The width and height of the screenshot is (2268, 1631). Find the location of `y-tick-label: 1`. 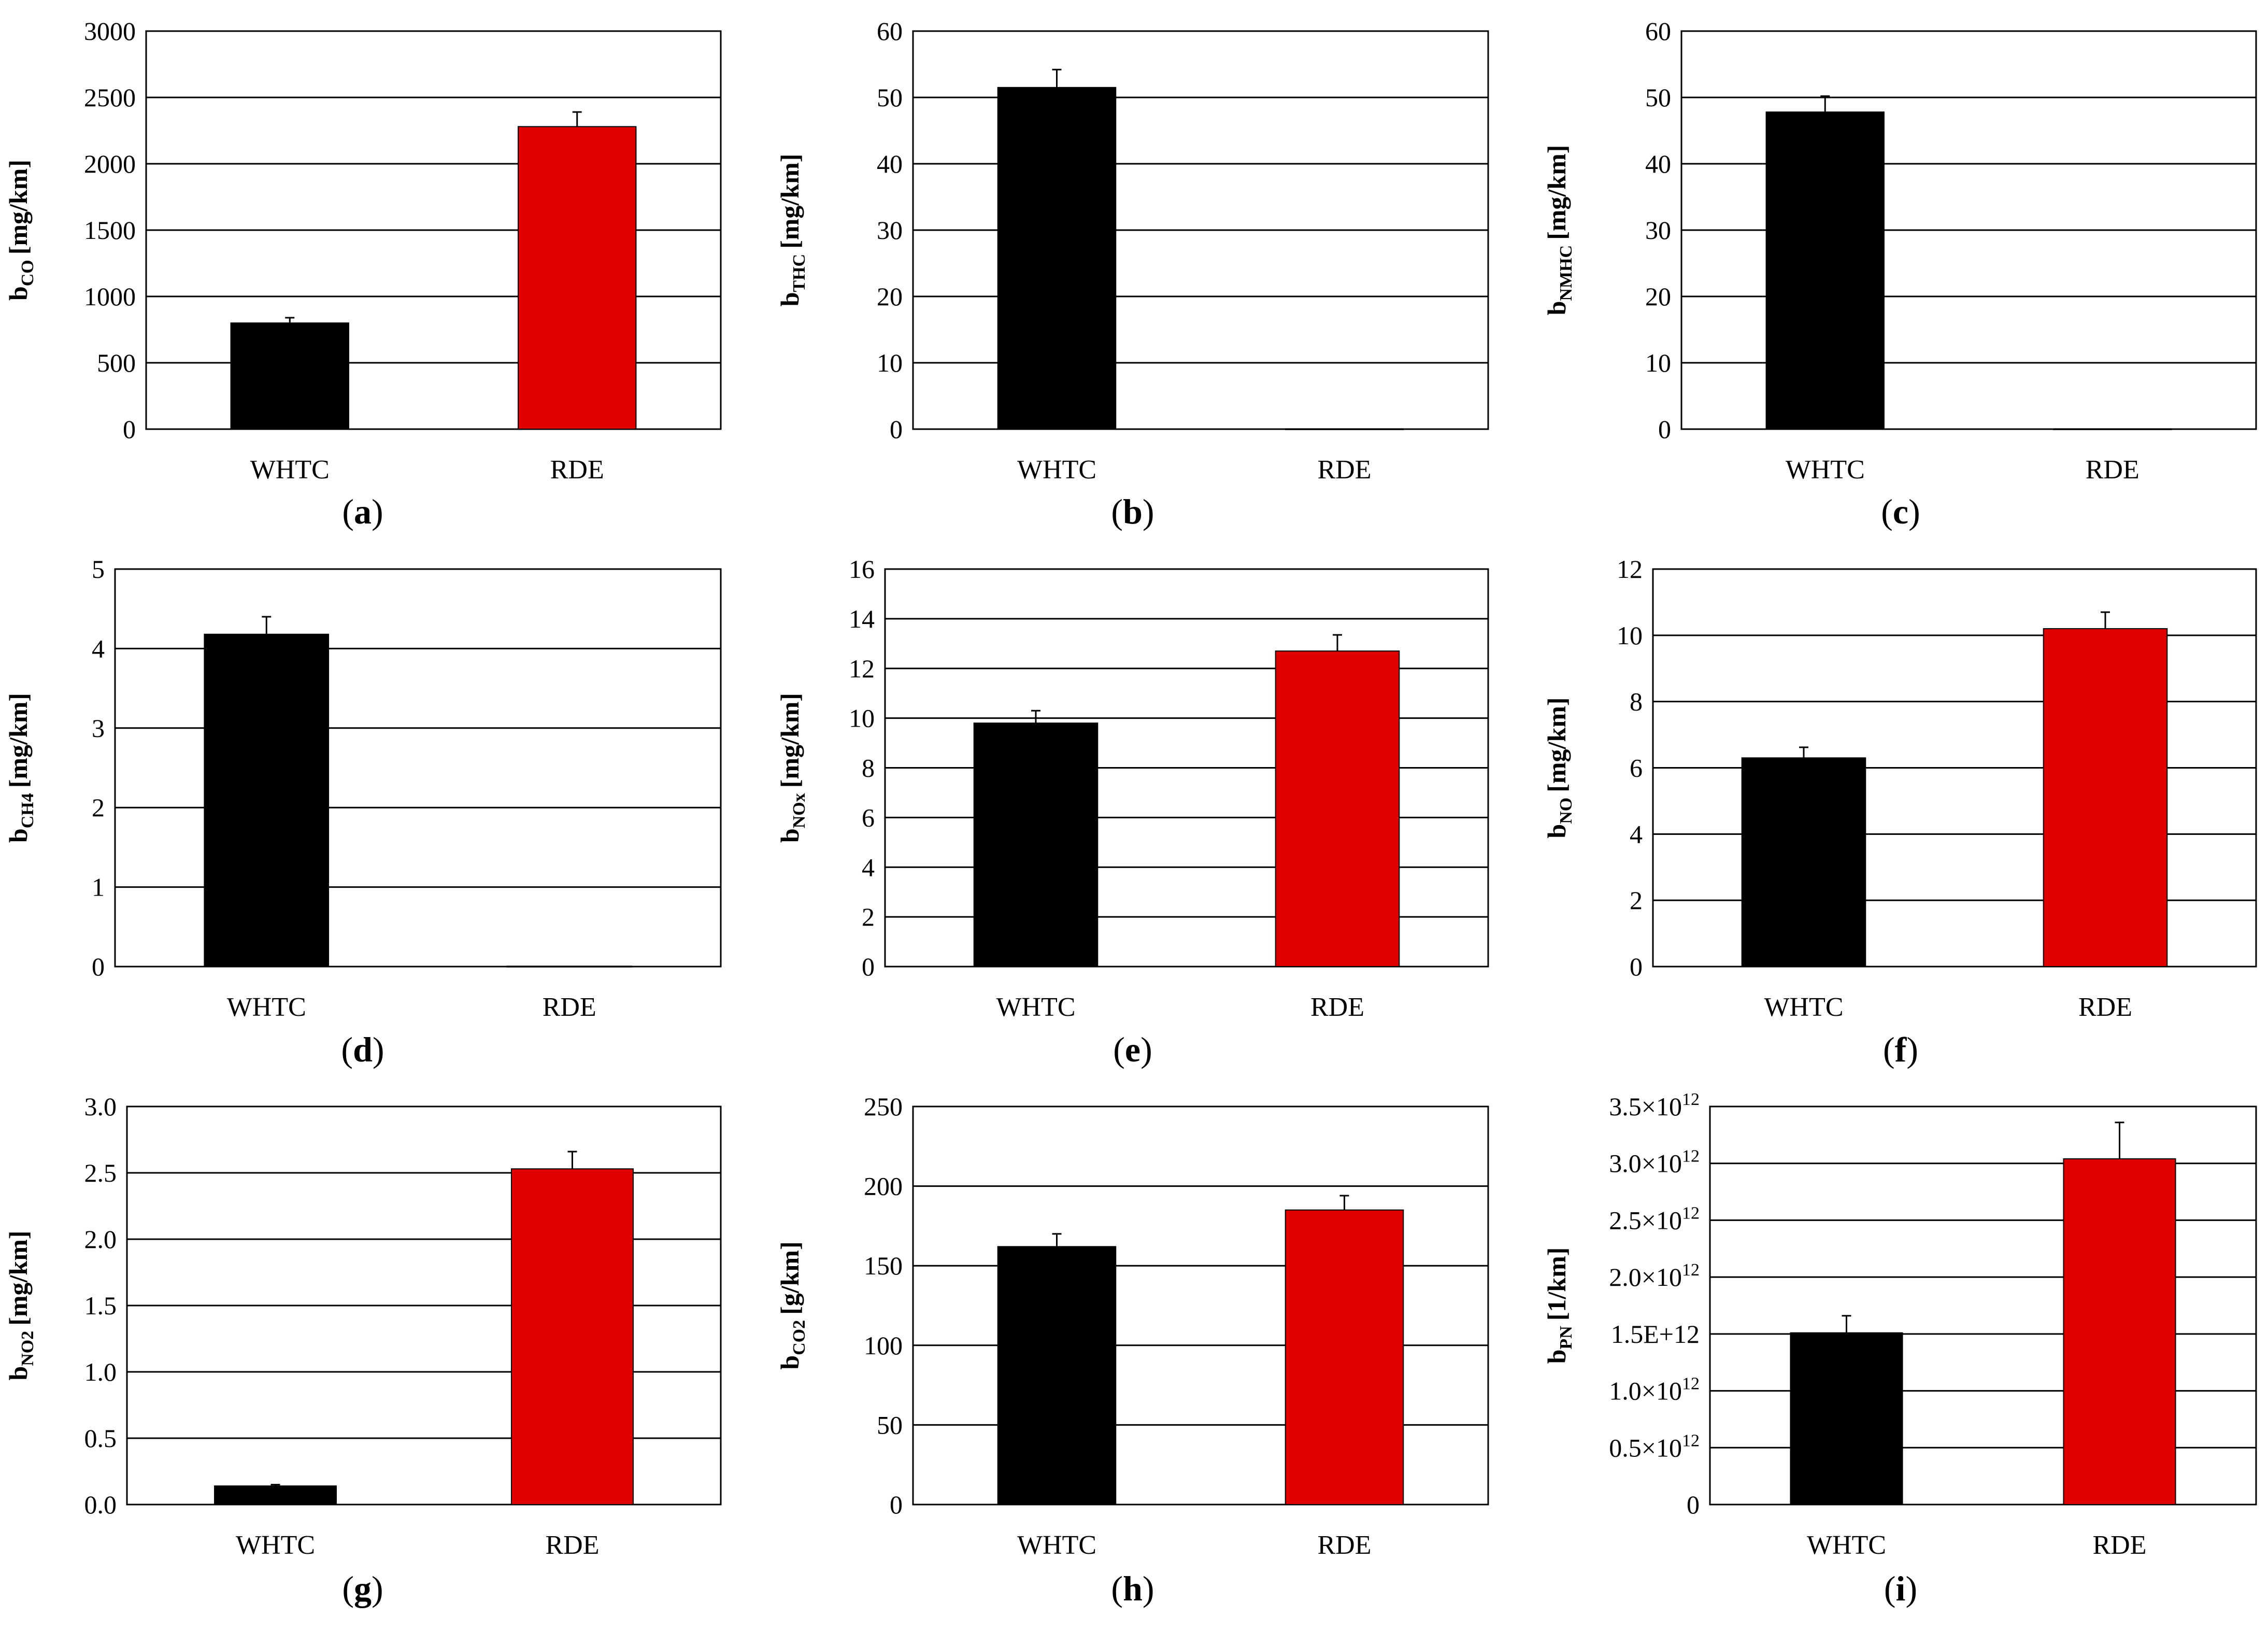

y-tick-label: 1 is located at coordinates (99, 888).